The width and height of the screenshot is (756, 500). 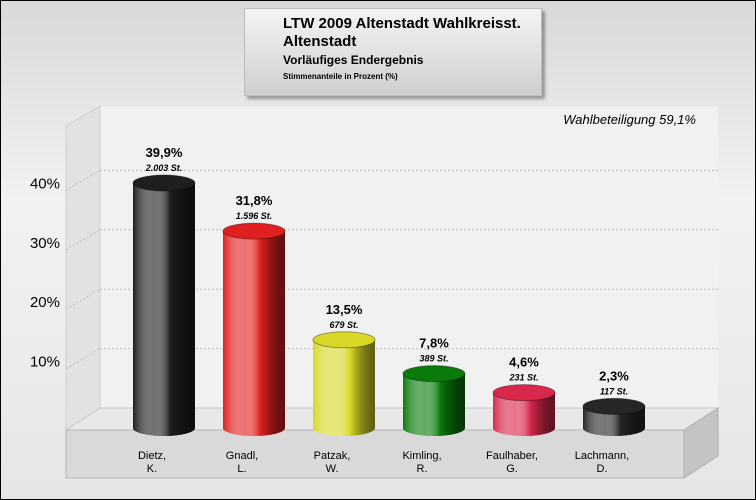 I want to click on category-label-initial: G., so click(x=512, y=469).